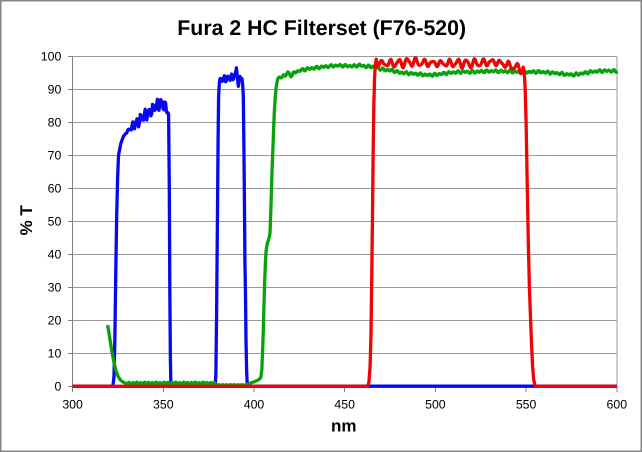 The image size is (642, 452). I want to click on svg-text: 40, so click(55, 255).